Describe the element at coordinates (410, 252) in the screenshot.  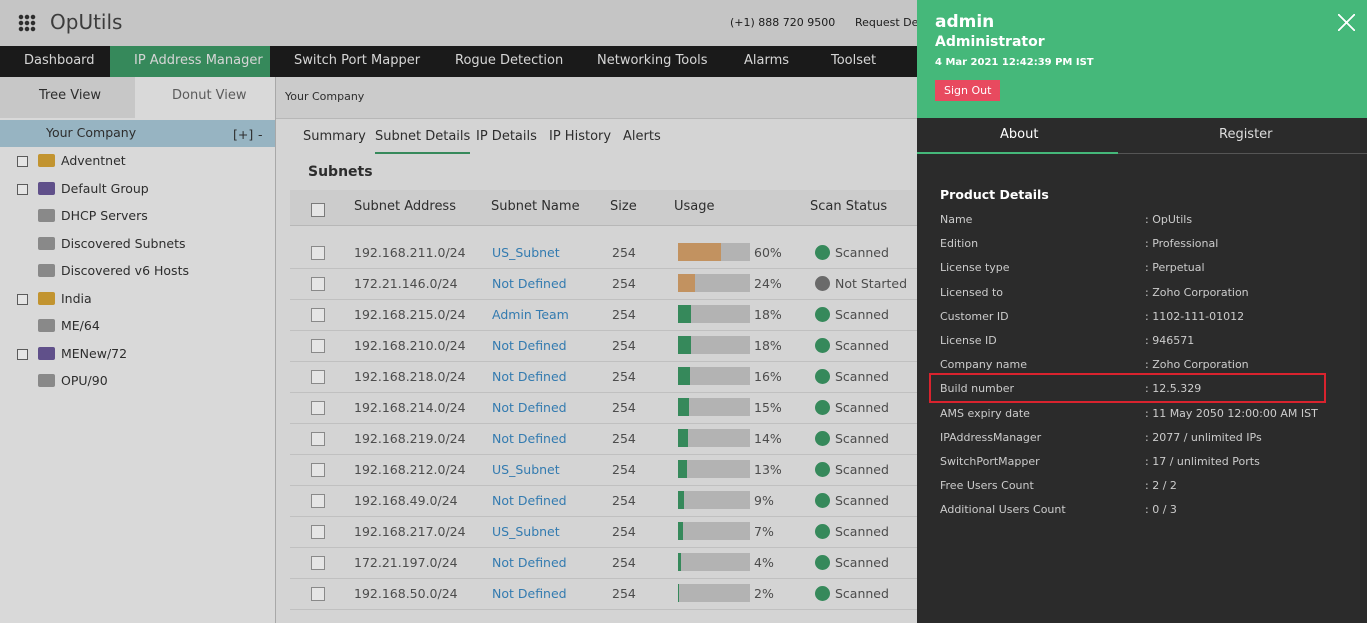
I see `subnet-address: 192.168.211.0/24` at that location.